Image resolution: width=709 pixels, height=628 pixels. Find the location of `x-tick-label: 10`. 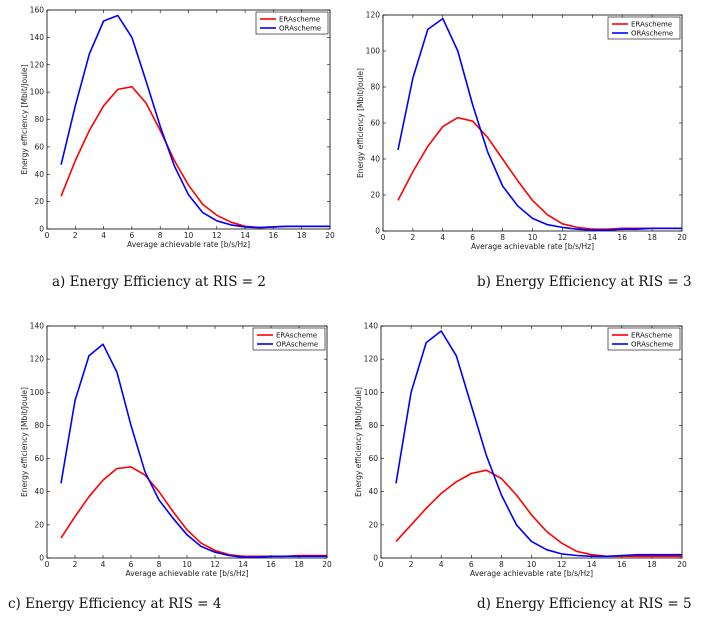

x-tick-label: 10 is located at coordinates (533, 237).